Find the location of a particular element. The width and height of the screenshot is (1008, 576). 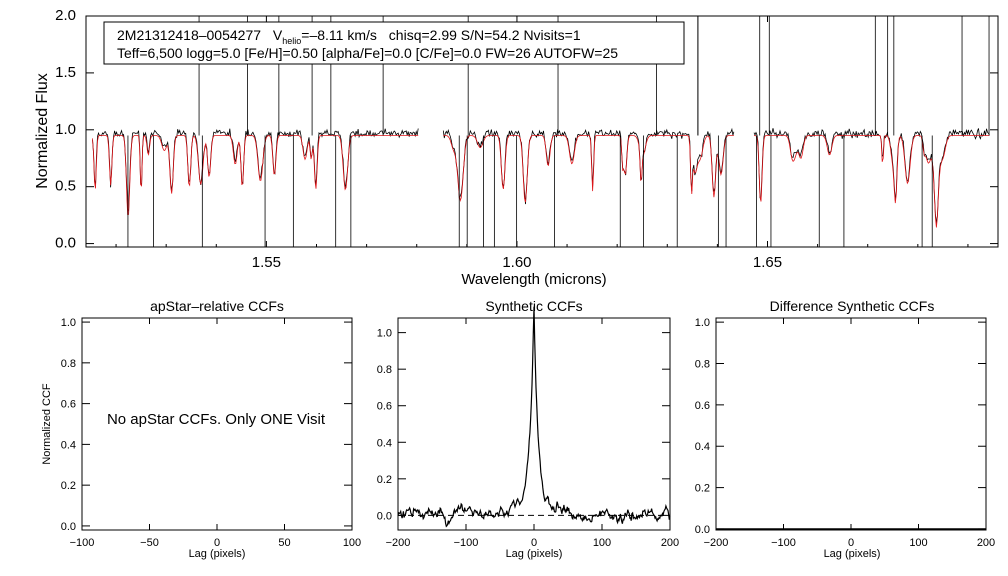

synthetic-ccf-y-tick-label: 0.8 is located at coordinates (384, 370).